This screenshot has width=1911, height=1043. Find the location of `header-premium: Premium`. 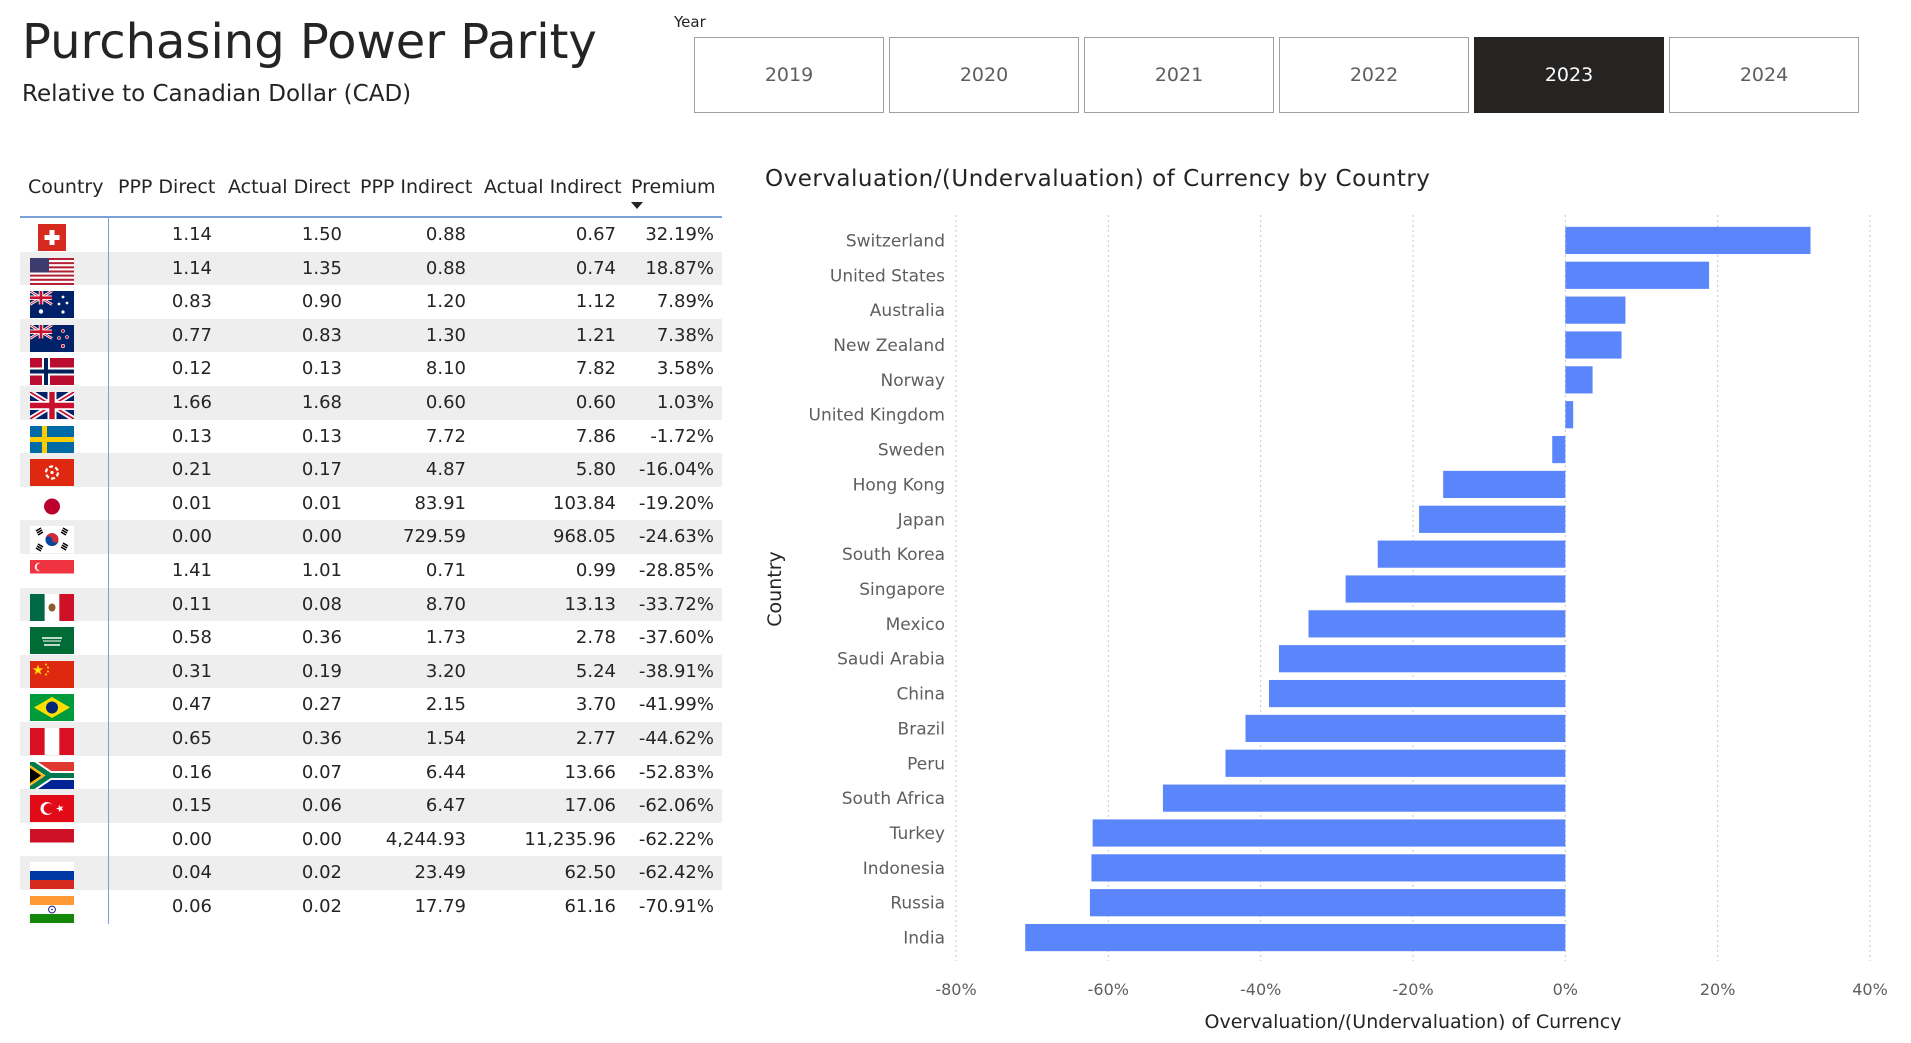

header-premium: Premium is located at coordinates (673, 187).